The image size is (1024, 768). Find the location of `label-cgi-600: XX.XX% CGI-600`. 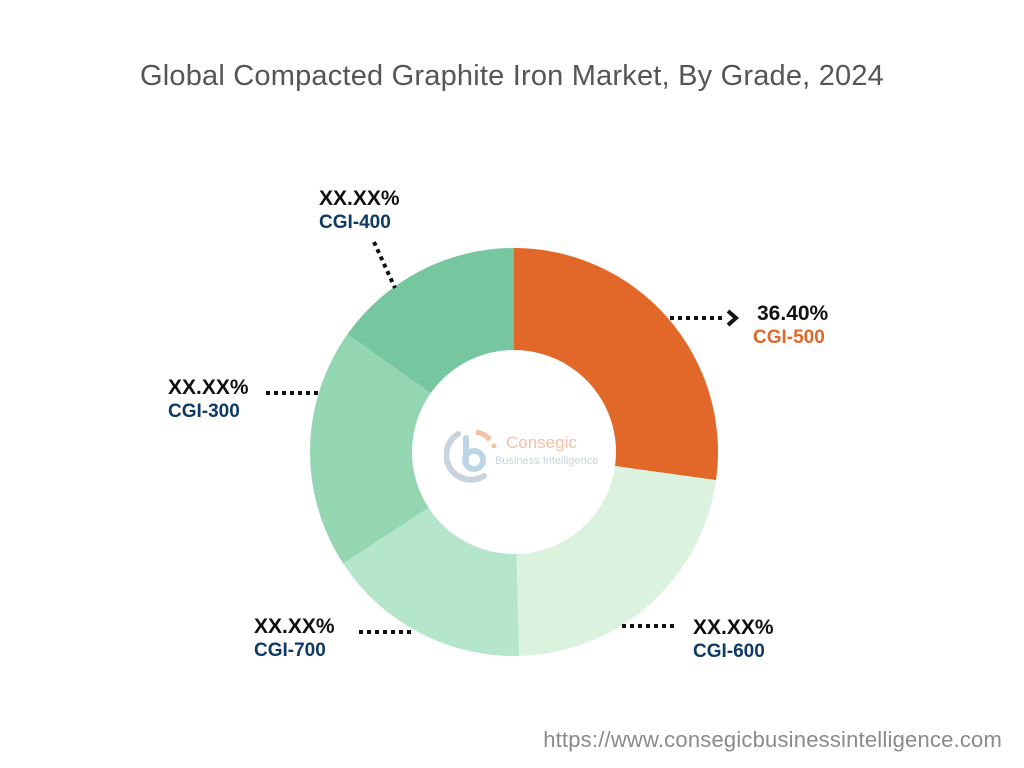

label-cgi-600: XX.XX% CGI-600 is located at coordinates (733, 639).